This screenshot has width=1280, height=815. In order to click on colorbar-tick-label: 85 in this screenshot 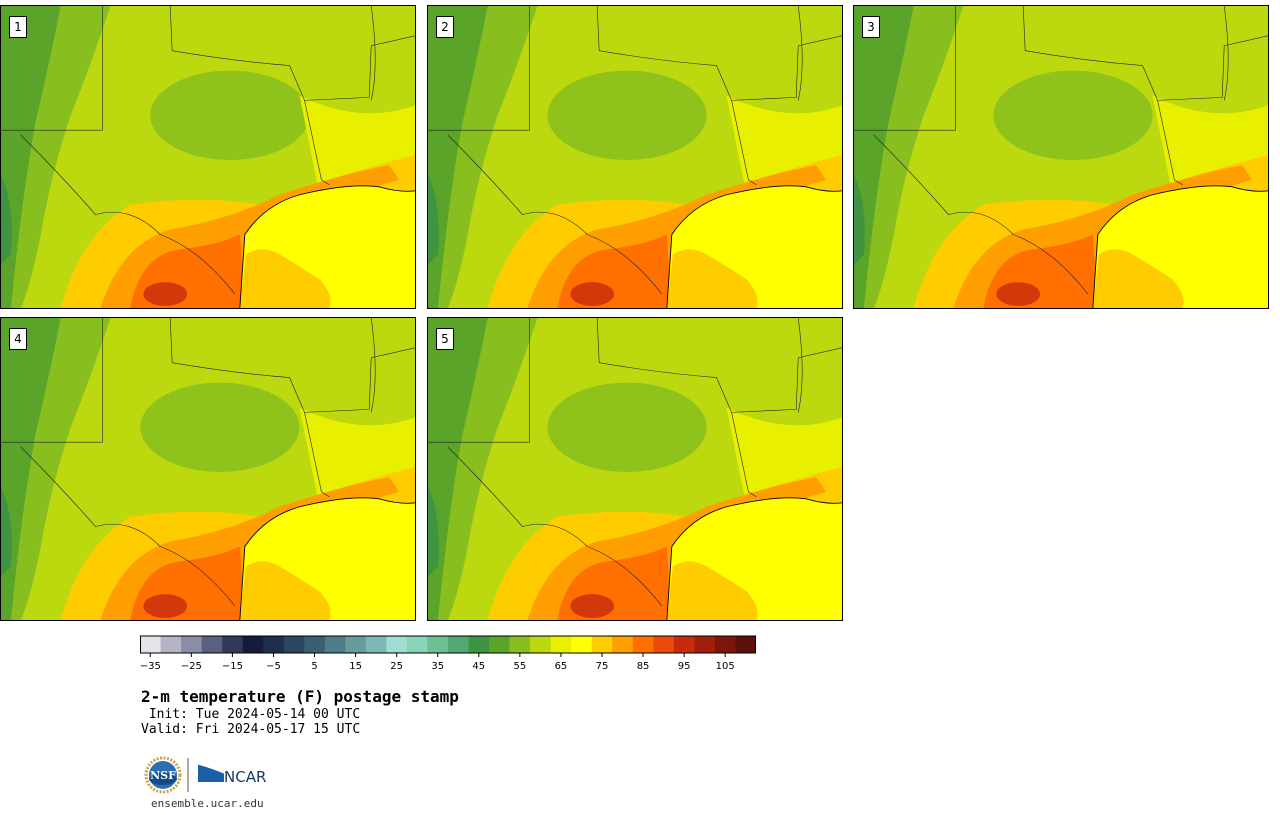, I will do `click(643, 666)`.